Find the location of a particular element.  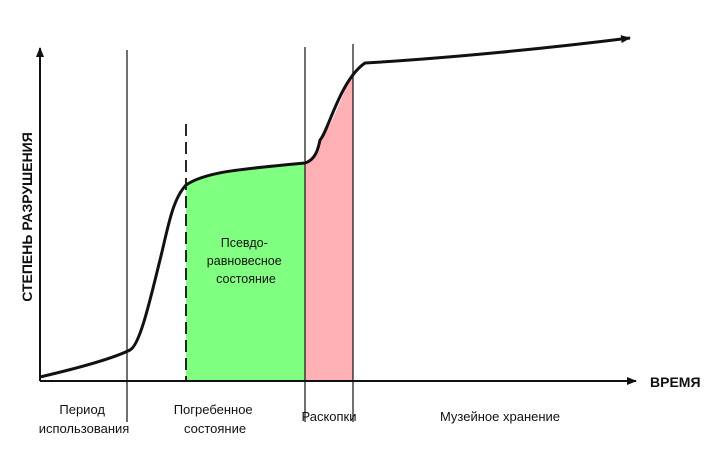

period-label-line: Музейное хранение is located at coordinates (500, 416).